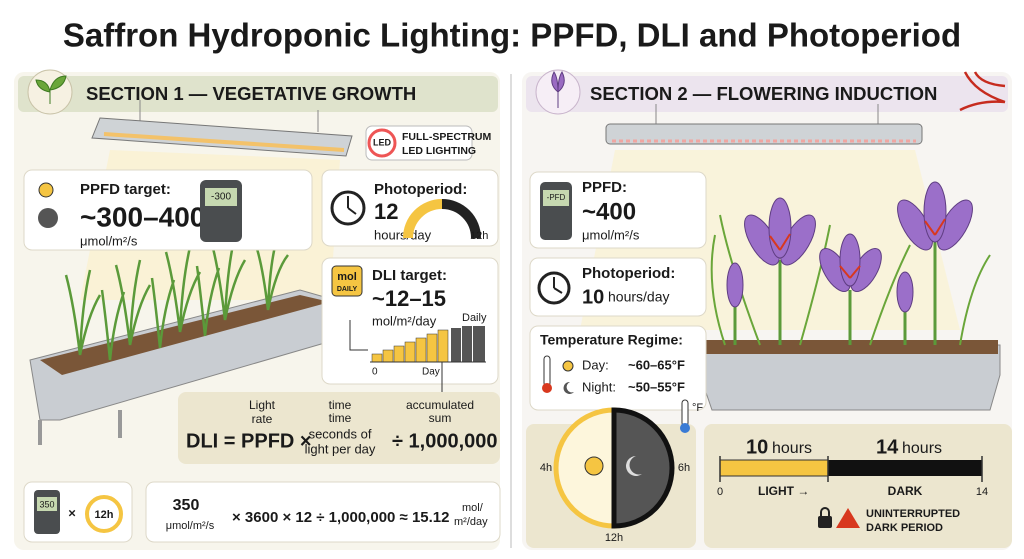  Describe the element at coordinates (409, 275) in the screenshot. I see `dli-label: DLI target:` at that location.